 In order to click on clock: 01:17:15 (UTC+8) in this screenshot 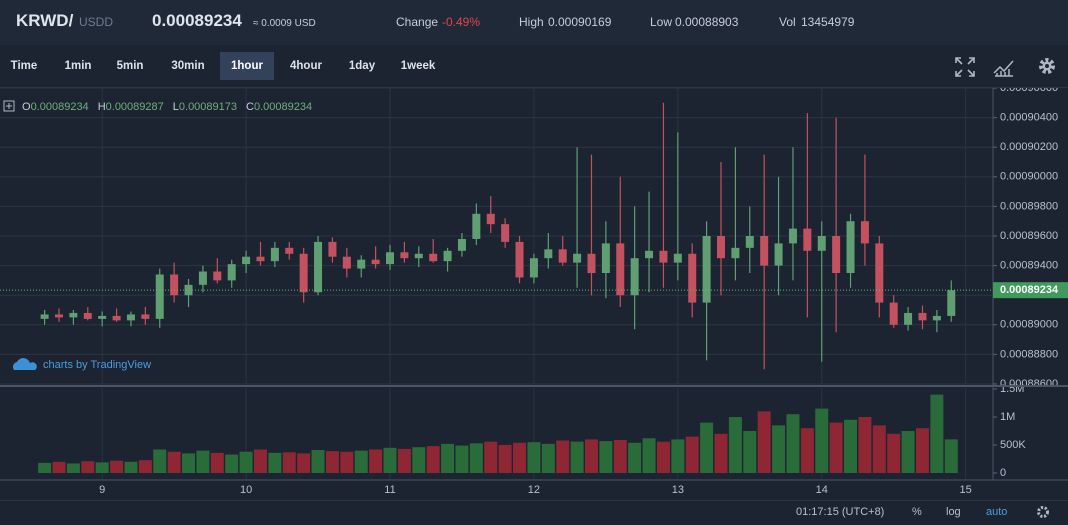, I will do `click(840, 512)`.